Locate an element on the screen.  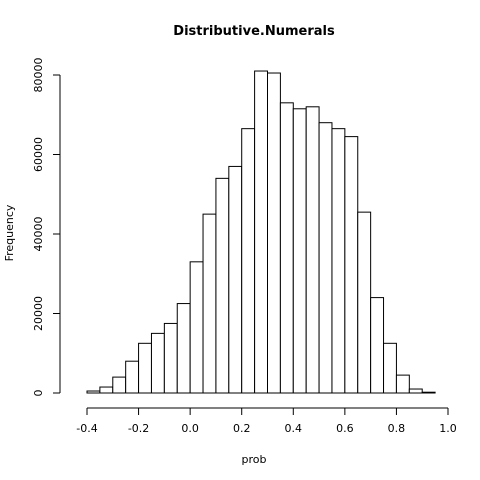
x-tick-label: 0.6 is located at coordinates (345, 428).